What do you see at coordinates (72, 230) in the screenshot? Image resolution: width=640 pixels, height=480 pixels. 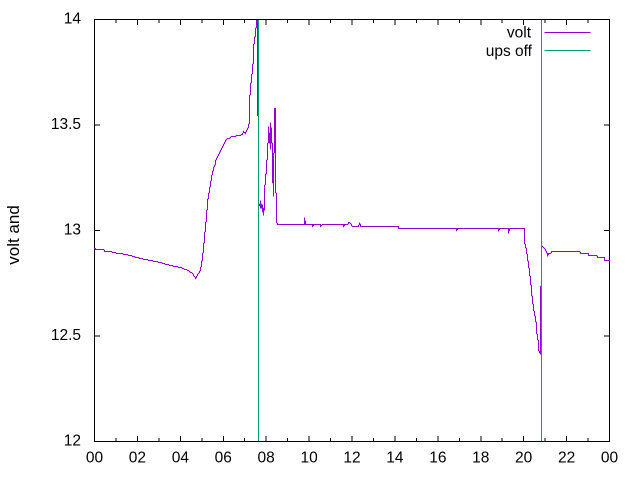 I see `svg-text: 13` at bounding box center [72, 230].